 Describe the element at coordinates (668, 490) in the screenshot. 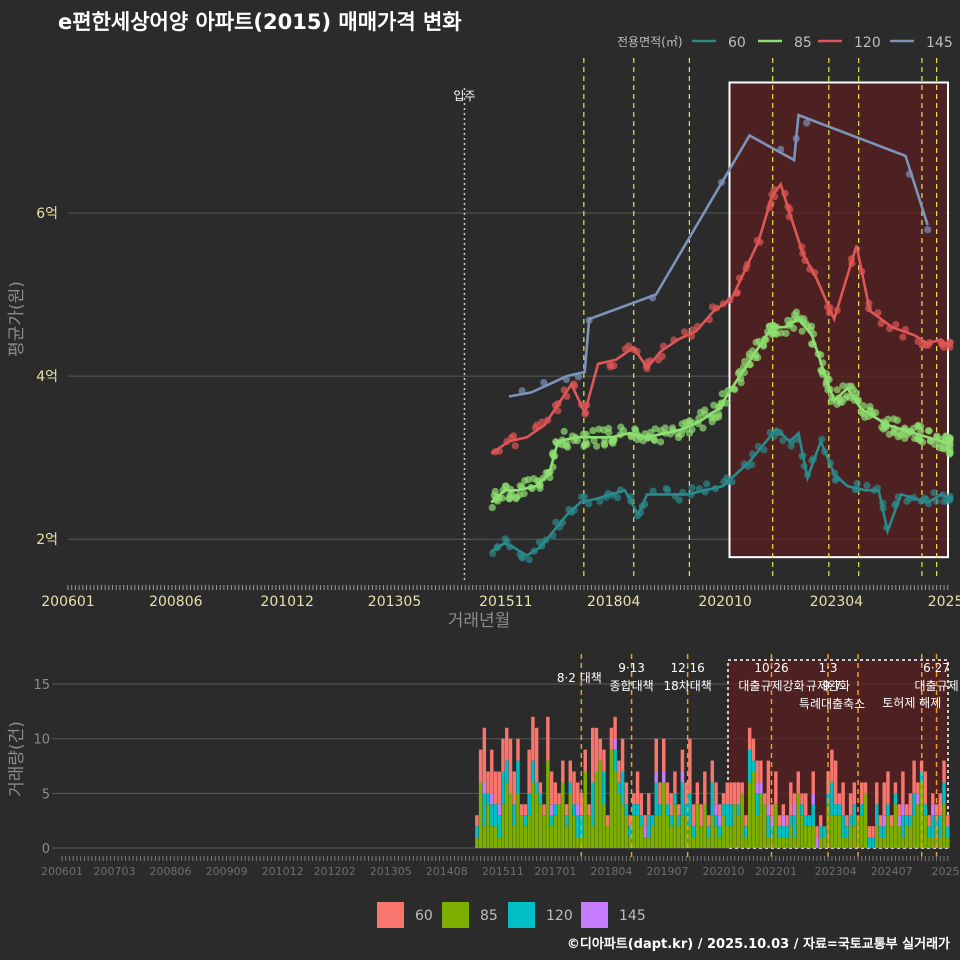

I see `series-60-point` at that location.